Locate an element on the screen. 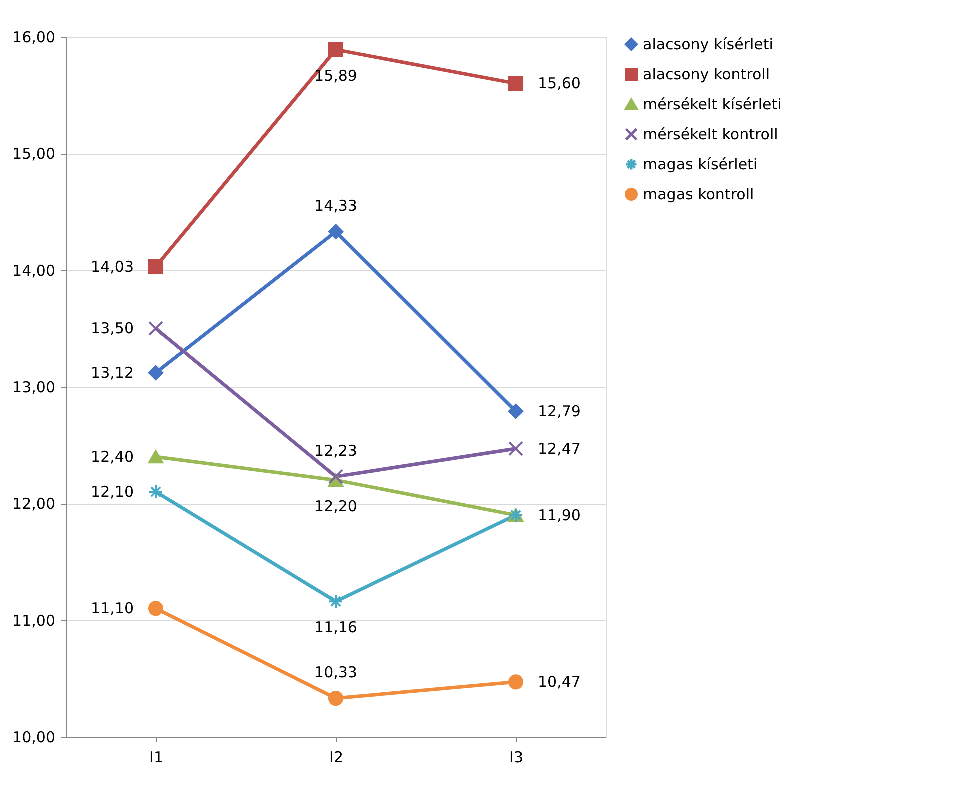  x-tick-label: I2 is located at coordinates (337, 757).